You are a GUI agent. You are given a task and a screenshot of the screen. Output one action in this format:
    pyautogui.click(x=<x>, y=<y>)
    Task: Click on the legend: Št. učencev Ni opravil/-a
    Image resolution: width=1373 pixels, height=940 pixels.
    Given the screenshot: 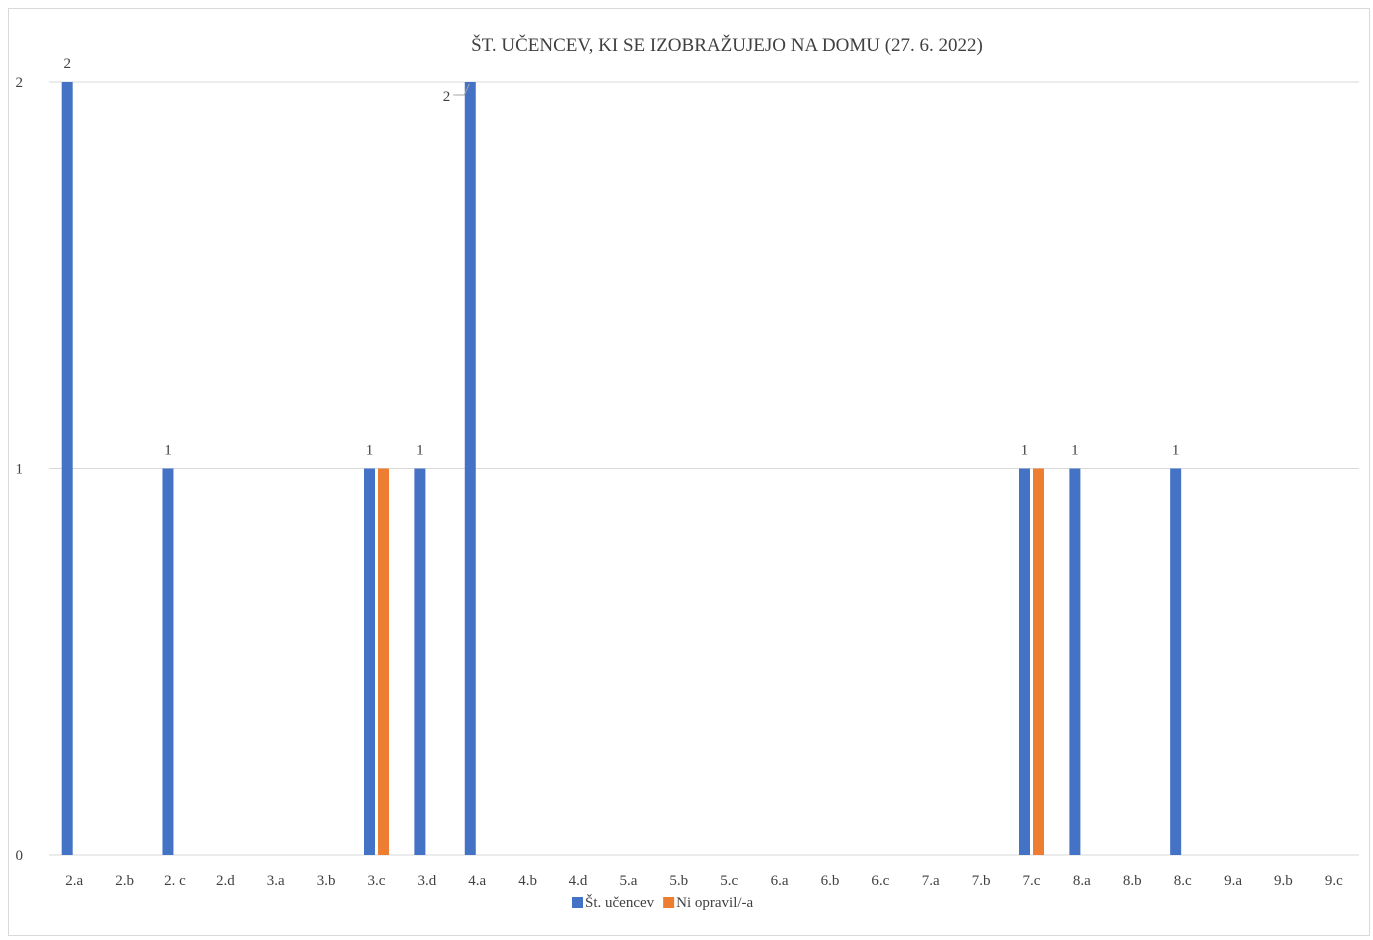 What is the action you would take?
    pyautogui.click(x=663, y=902)
    